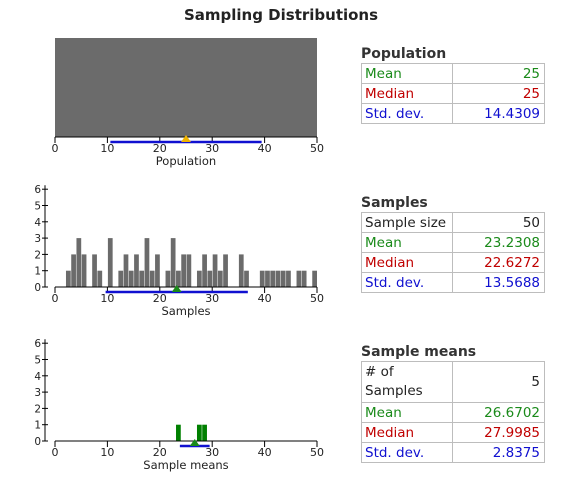 The image size is (562, 492). Describe the element at coordinates (407, 222) in the screenshot. I see `sample-size-label: Sample size` at that location.